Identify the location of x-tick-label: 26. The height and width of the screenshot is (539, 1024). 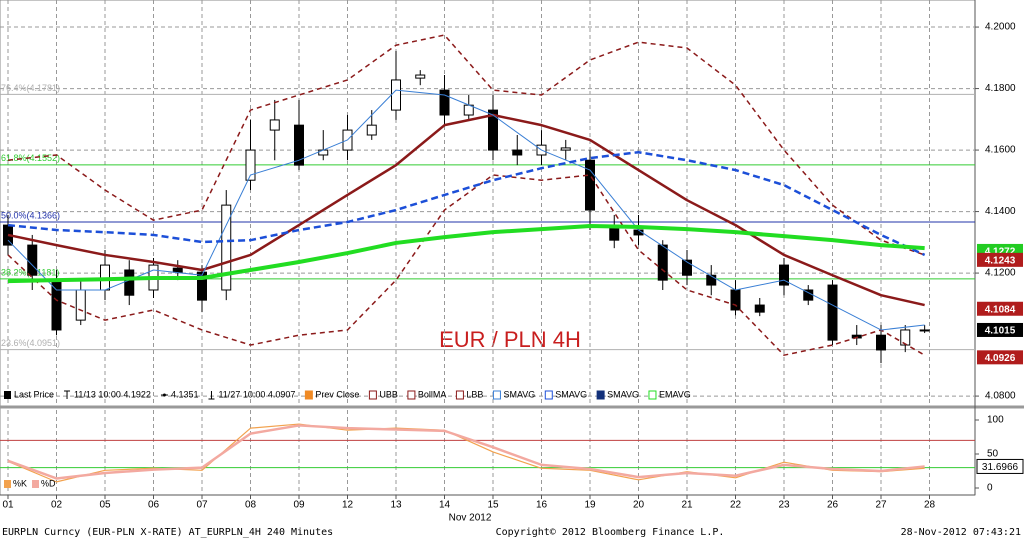
(833, 505).